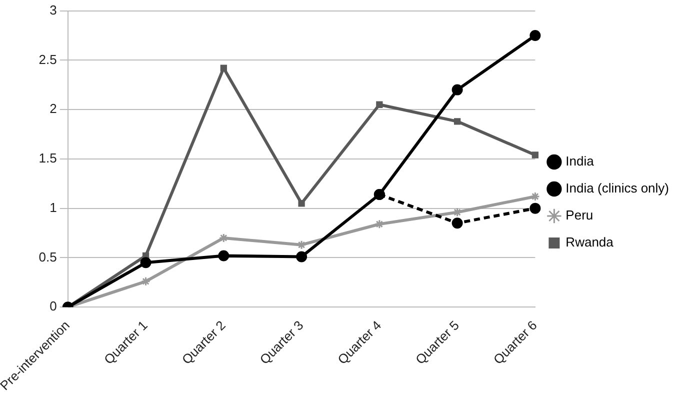 This screenshot has height=399, width=685. I want to click on legend-label: India, so click(580, 161).